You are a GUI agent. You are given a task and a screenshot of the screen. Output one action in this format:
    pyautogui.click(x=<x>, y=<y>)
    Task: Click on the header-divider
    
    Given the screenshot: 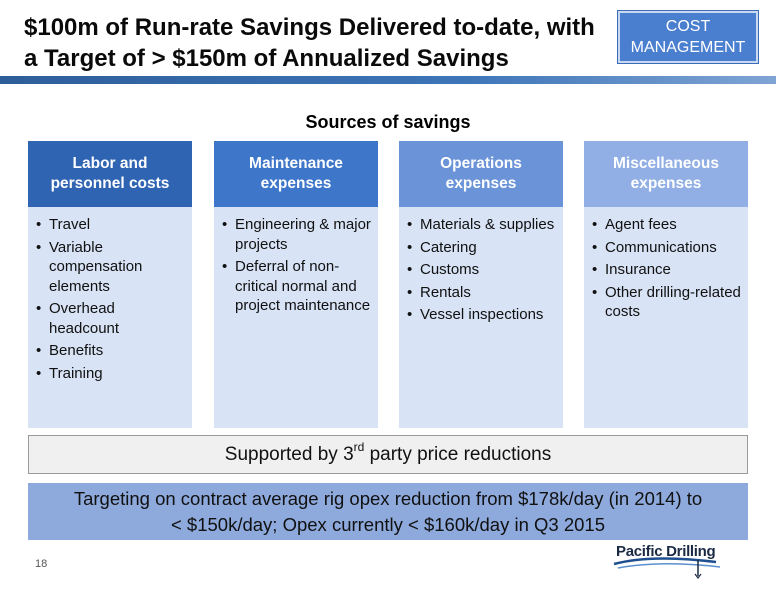 What is the action you would take?
    pyautogui.click(x=388, y=80)
    